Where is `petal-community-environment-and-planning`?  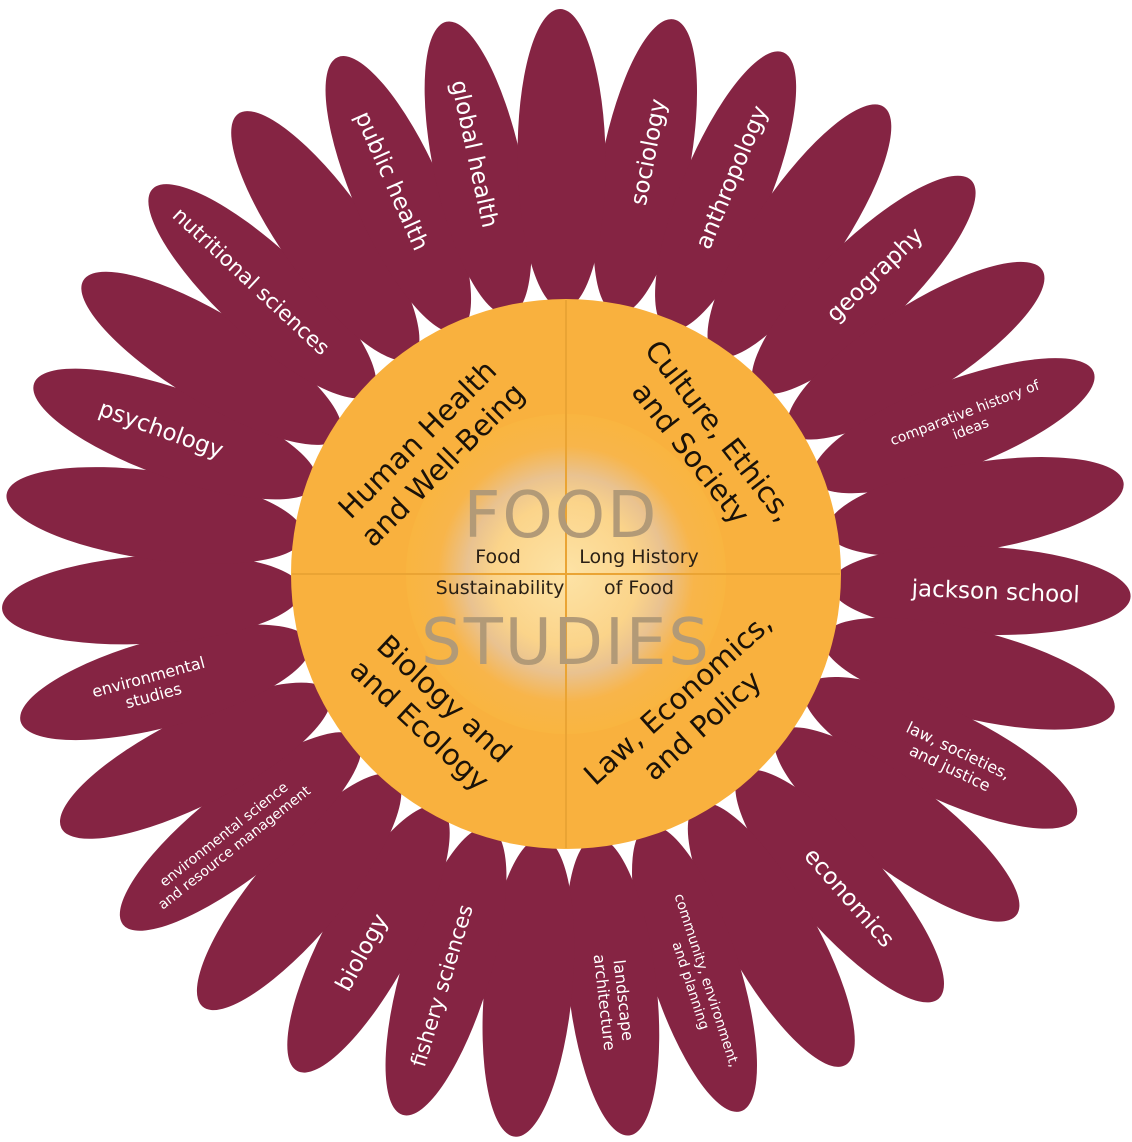 petal-community-environment-and-planning is located at coordinates (694, 968).